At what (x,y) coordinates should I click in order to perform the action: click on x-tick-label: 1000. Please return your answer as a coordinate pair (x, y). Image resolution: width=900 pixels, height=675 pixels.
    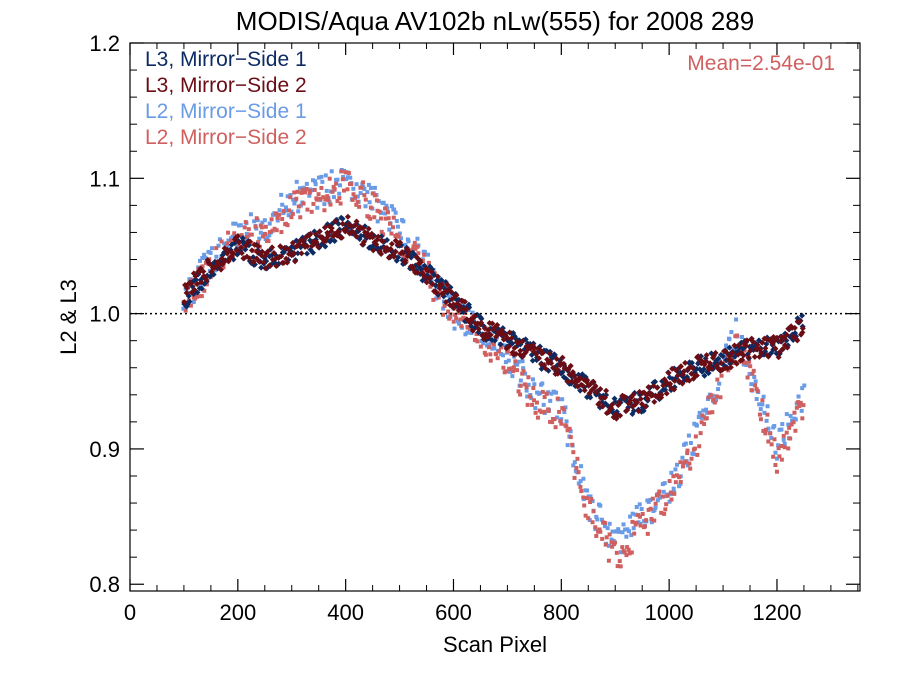
    Looking at the image, I should click on (669, 612).